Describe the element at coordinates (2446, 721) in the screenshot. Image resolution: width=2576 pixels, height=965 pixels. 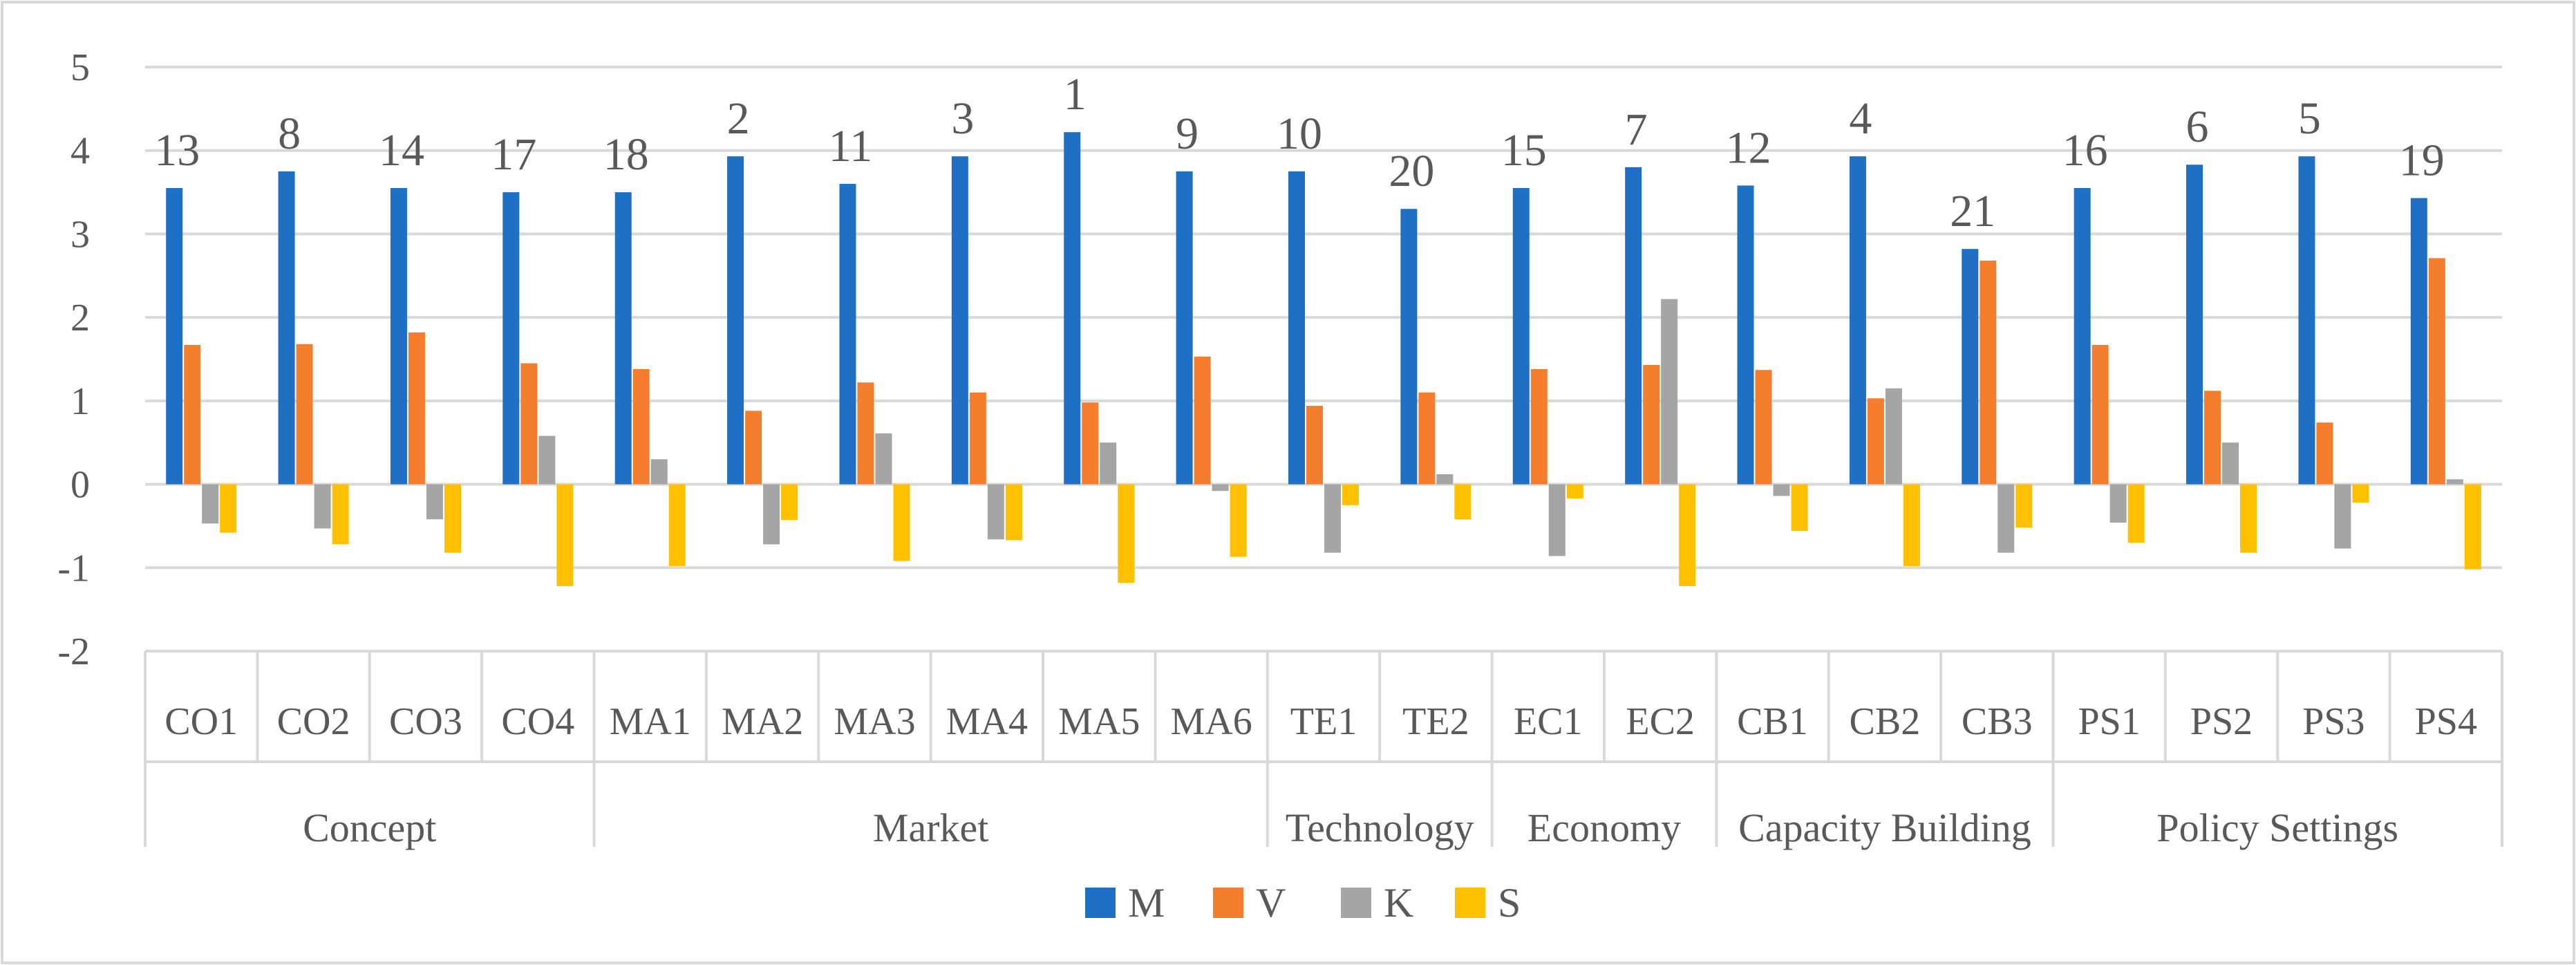
I see `x-tick-label: PS4` at that location.